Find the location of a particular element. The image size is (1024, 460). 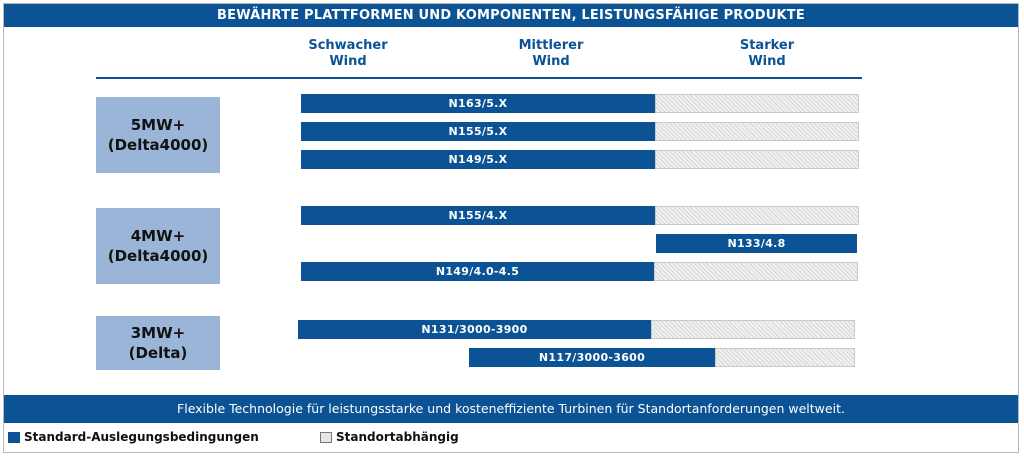

turbine-bar-standard-segment: N117/3000-3600 is located at coordinates (592, 357).